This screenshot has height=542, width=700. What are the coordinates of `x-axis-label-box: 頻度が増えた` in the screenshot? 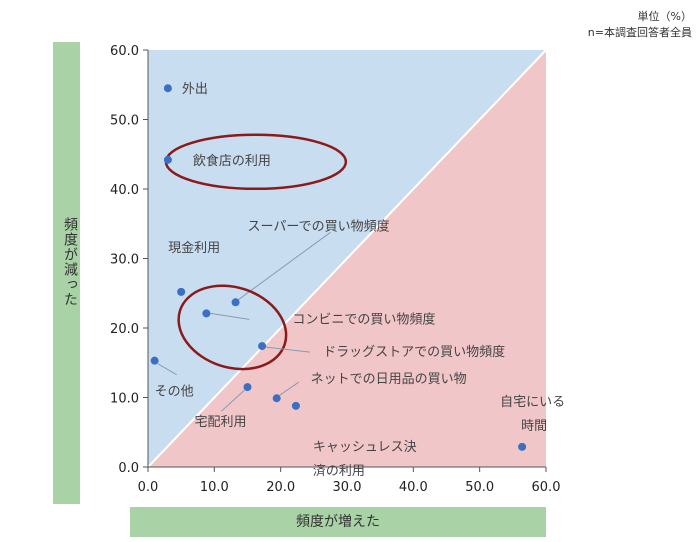 It's located at (338, 522).